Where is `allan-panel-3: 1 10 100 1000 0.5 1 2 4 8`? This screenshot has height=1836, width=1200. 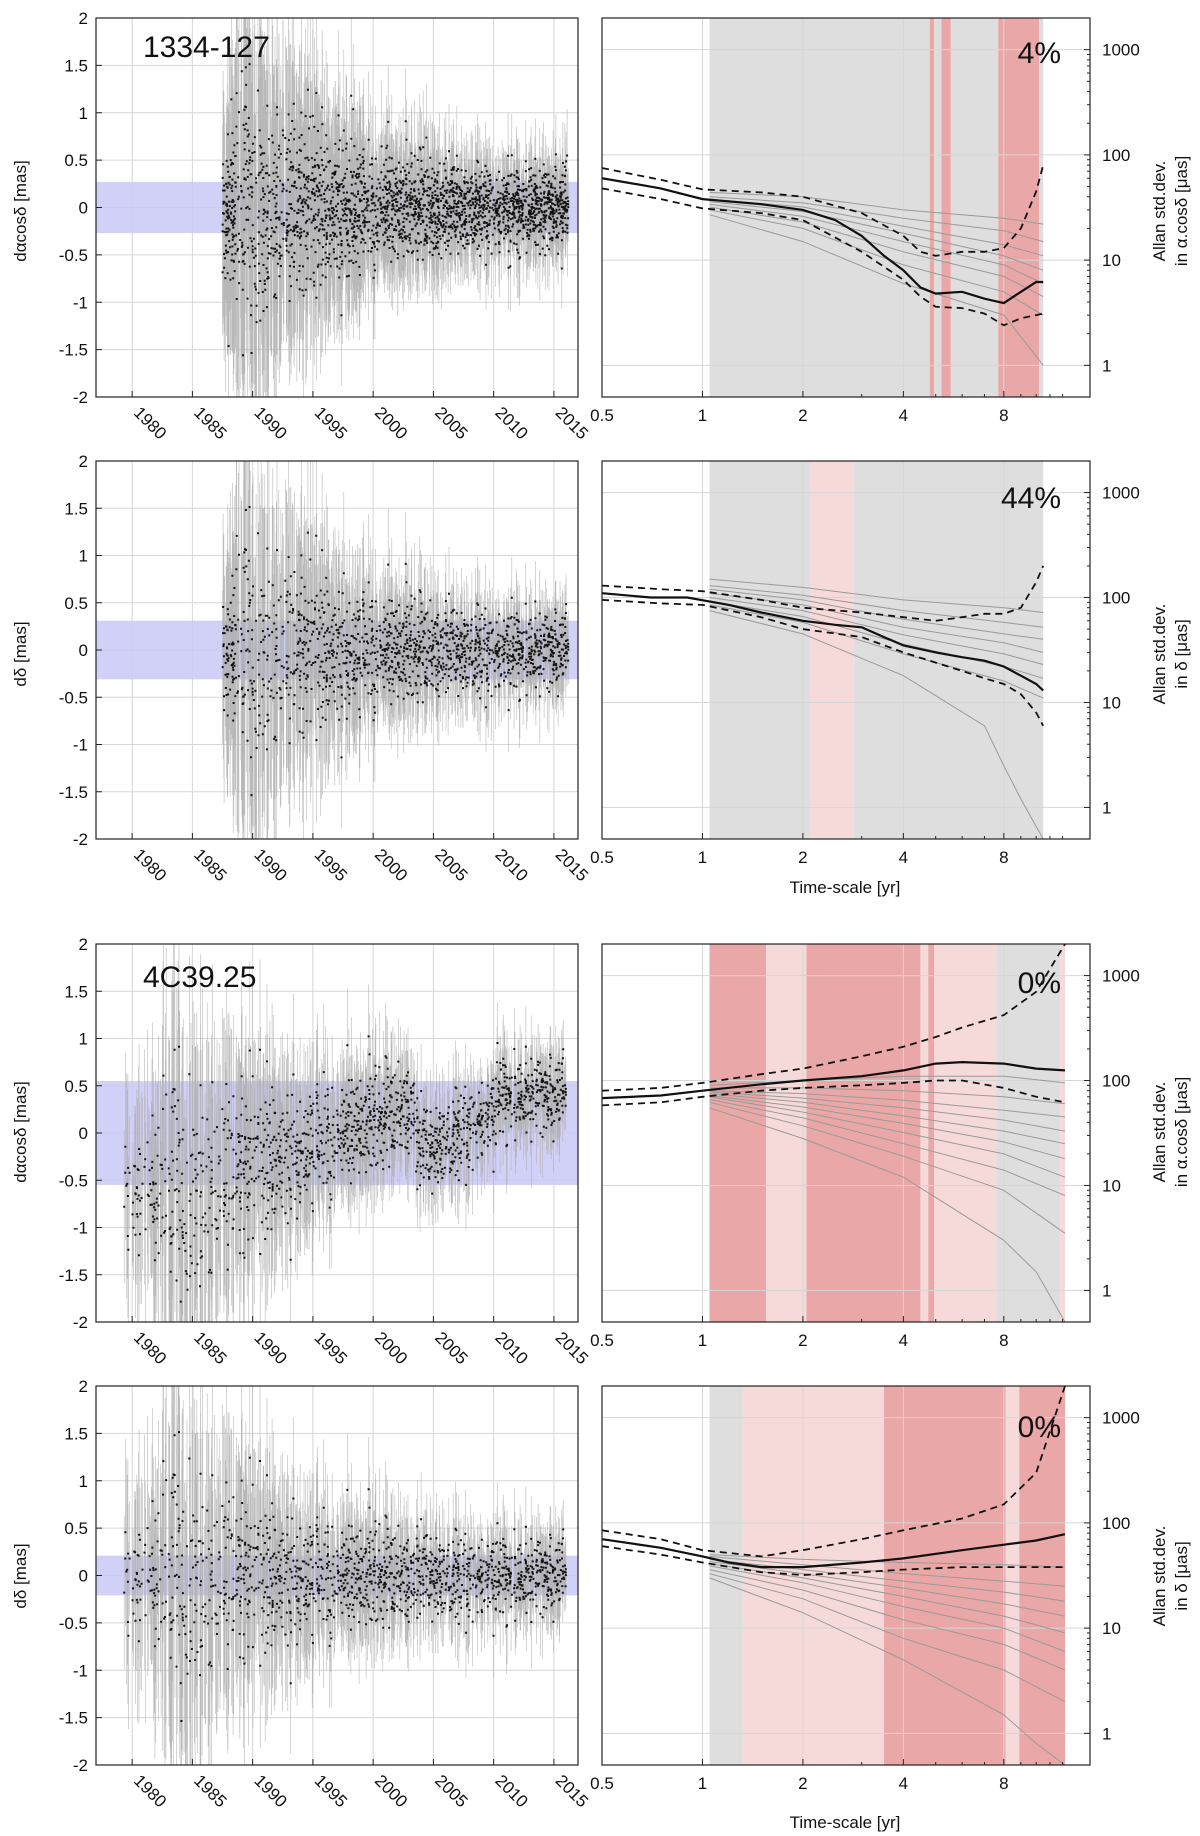
allan-panel-3: 1 10 100 1000 0.5 1 2 4 8 is located at coordinates (865, 1146).